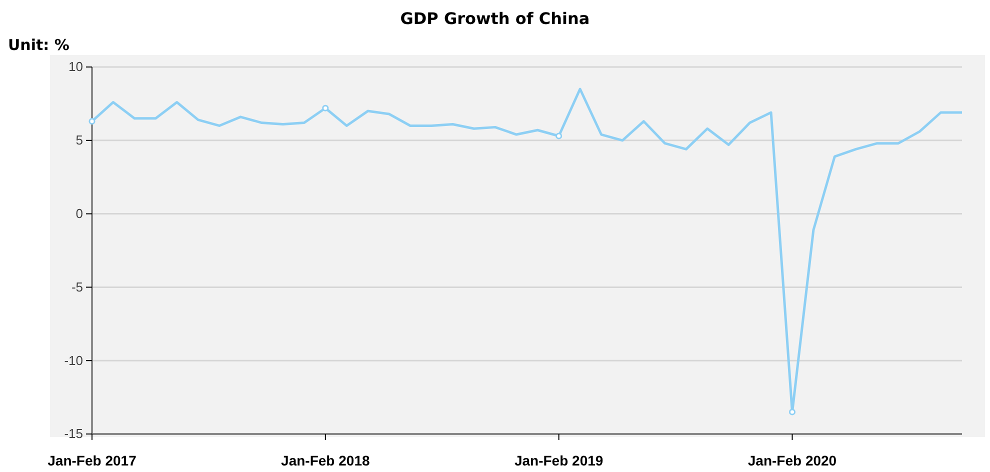 The image size is (990, 472). I want to click on y-tick-label: 10, so click(75, 66).